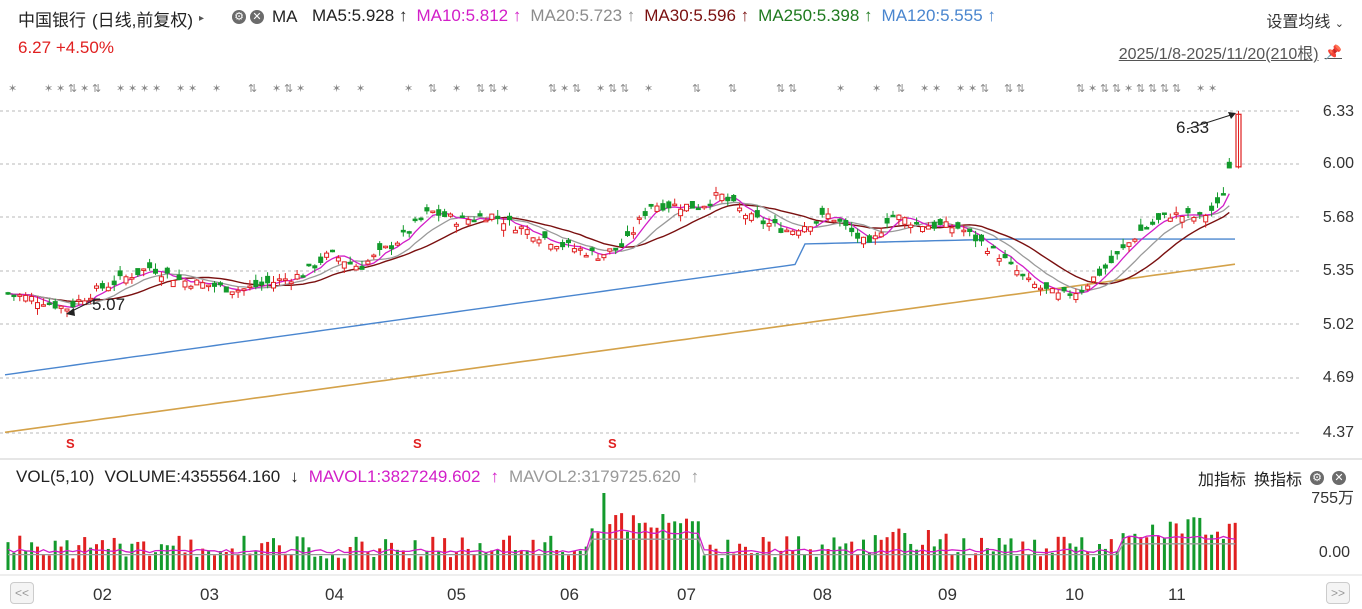 Image resolution: width=1362 pixels, height=609 pixels. Describe the element at coordinates (1298, 22) in the screenshot. I see `settings-ma-label: 设置均线` at that location.